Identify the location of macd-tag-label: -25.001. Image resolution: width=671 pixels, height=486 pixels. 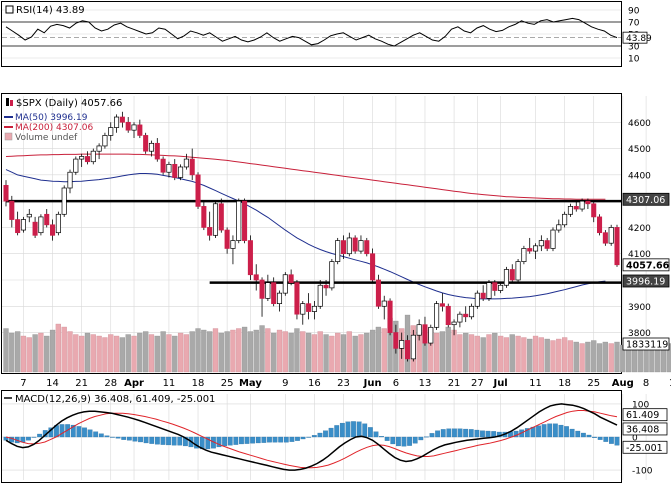
(644, 448).